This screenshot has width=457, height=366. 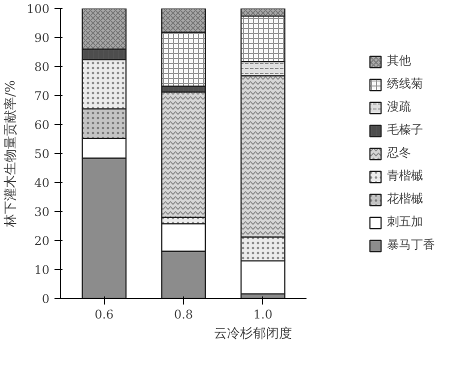 I want to click on y-tick-label: 0, so click(x=46, y=299).